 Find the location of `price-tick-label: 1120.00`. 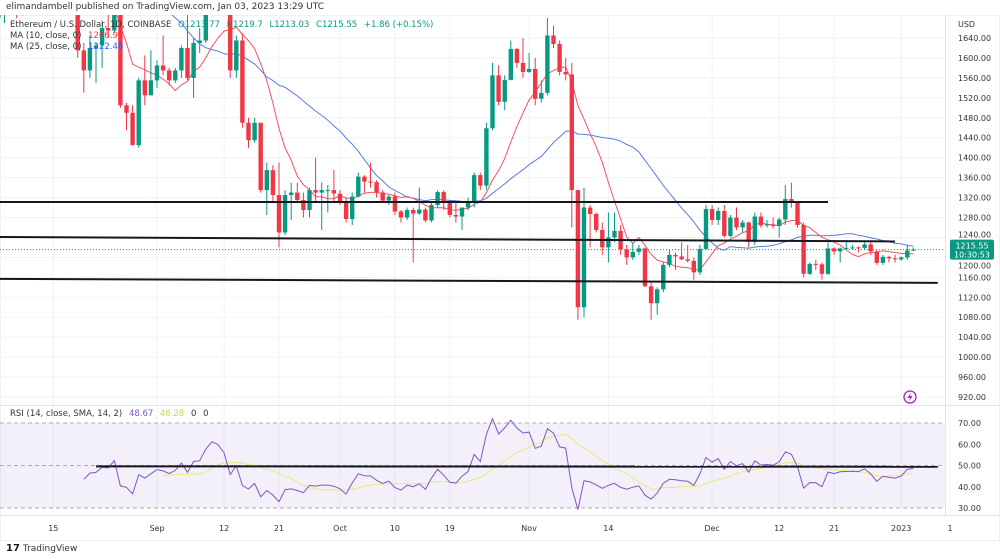

price-tick-label: 1120.00 is located at coordinates (974, 297).